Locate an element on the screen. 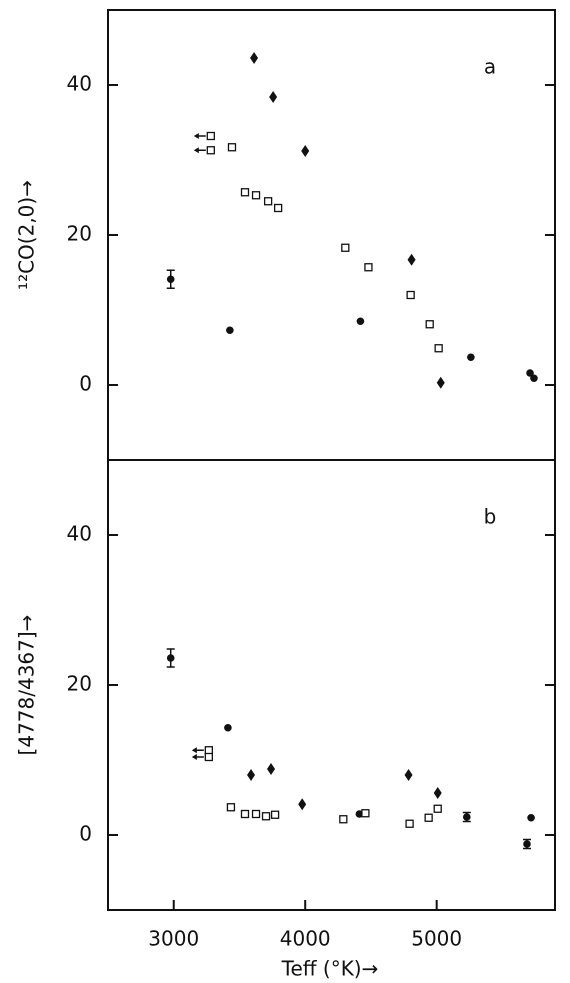 The image size is (570, 983). x-axis-label: Teff (°K)→ is located at coordinates (330, 969).